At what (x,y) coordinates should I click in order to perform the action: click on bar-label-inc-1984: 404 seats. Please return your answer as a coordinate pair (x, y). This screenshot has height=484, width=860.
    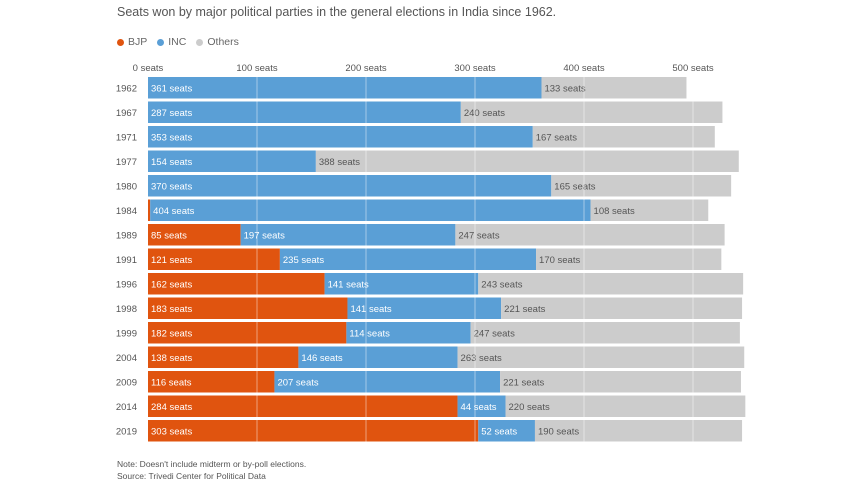
    Looking at the image, I should click on (173, 211).